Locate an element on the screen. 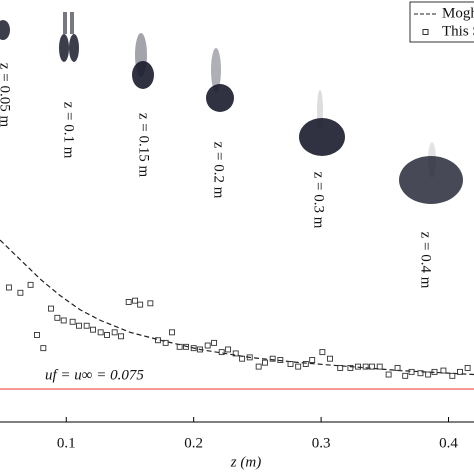 This screenshot has width=474, height=474. plume-label: z = 0.2 m is located at coordinates (219, 170).